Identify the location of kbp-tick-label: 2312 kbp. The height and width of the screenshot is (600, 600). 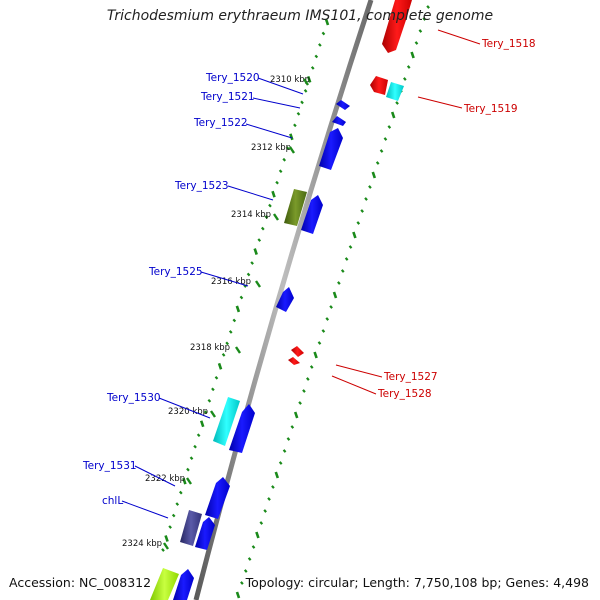
(271, 148).